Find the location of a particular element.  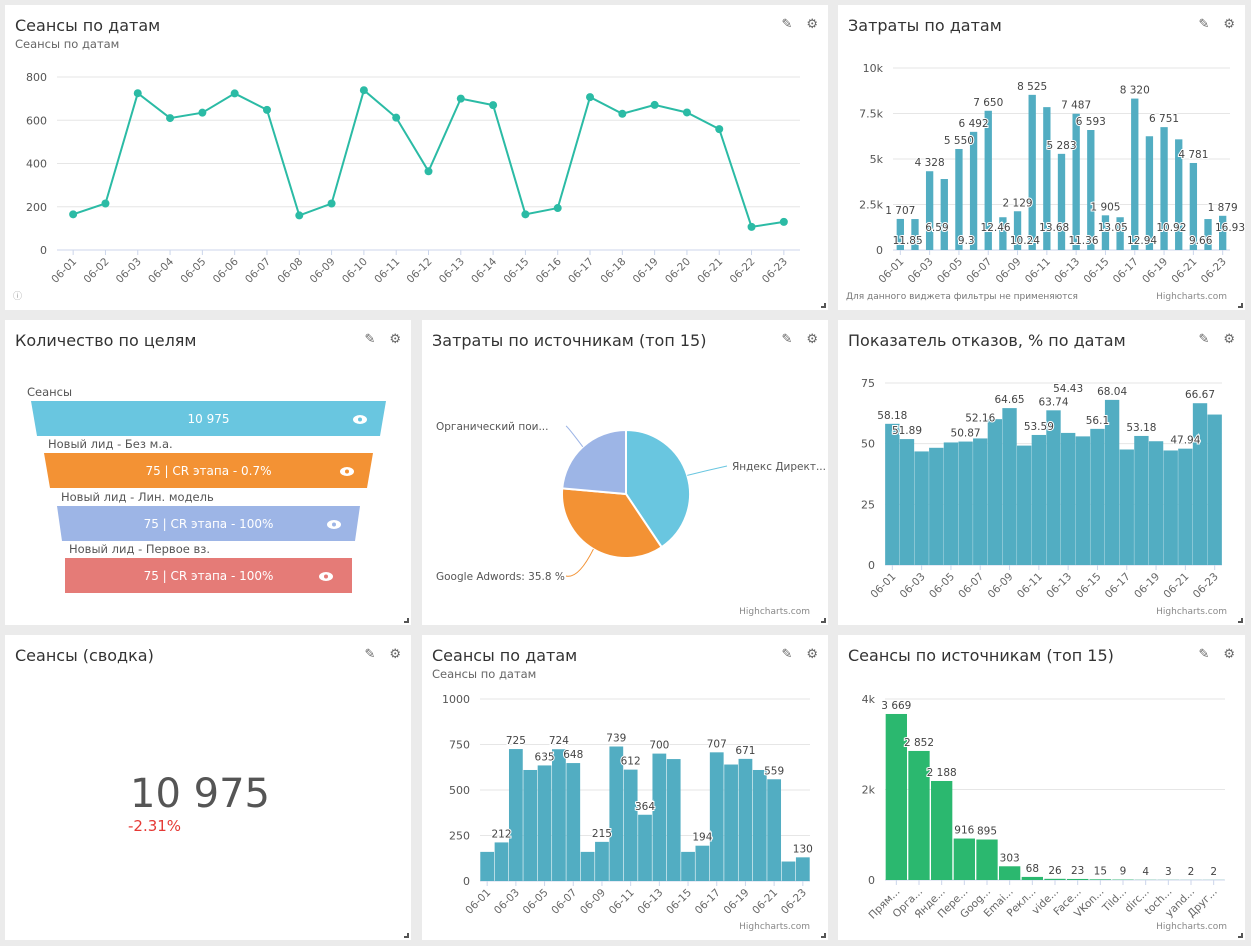

data-label: 2 188 is located at coordinates (942, 773).